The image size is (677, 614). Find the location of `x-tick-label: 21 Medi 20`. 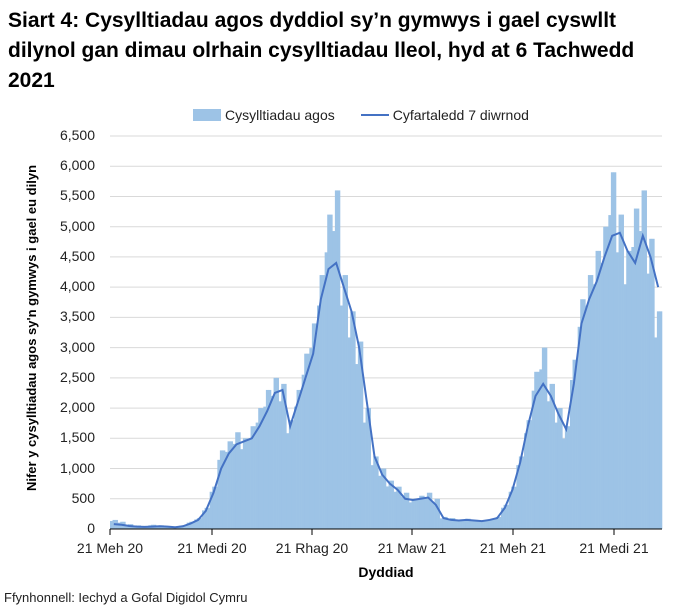

x-tick-label: 21 Medi 20 is located at coordinates (212, 548).